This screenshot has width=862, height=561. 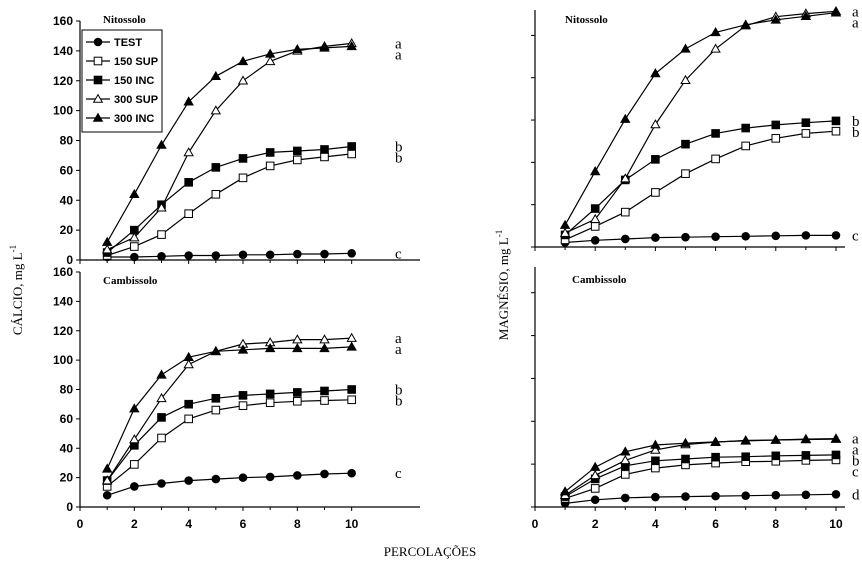 I want to click on x-tick-label: 0, so click(x=535, y=524).